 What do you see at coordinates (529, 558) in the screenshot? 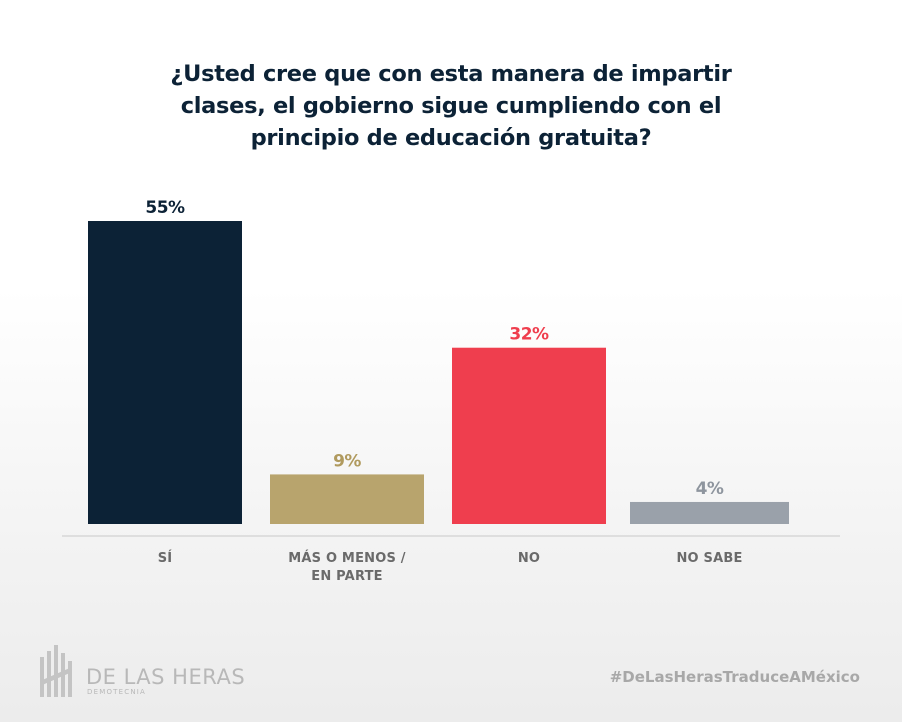
I see `category-label-2: NO` at bounding box center [529, 558].